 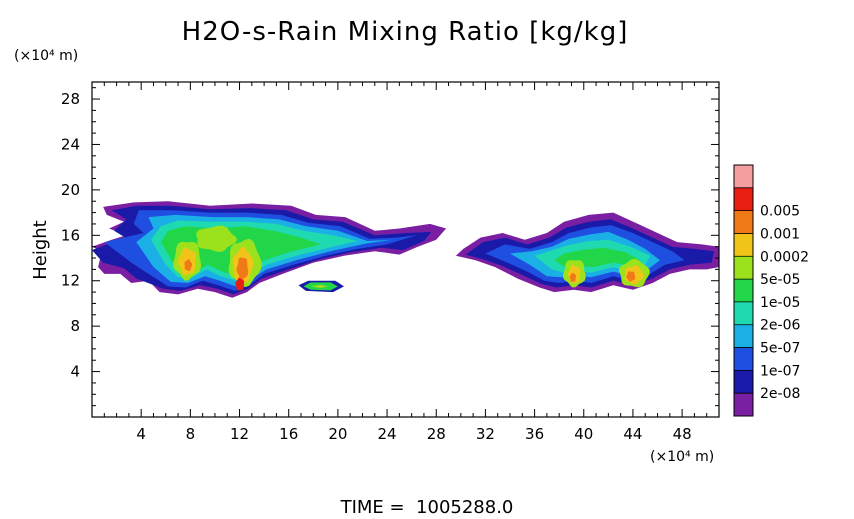 I want to click on chart-title: H2O-s-Rain Mixing Ratio [kg/kg], so click(x=405, y=32).